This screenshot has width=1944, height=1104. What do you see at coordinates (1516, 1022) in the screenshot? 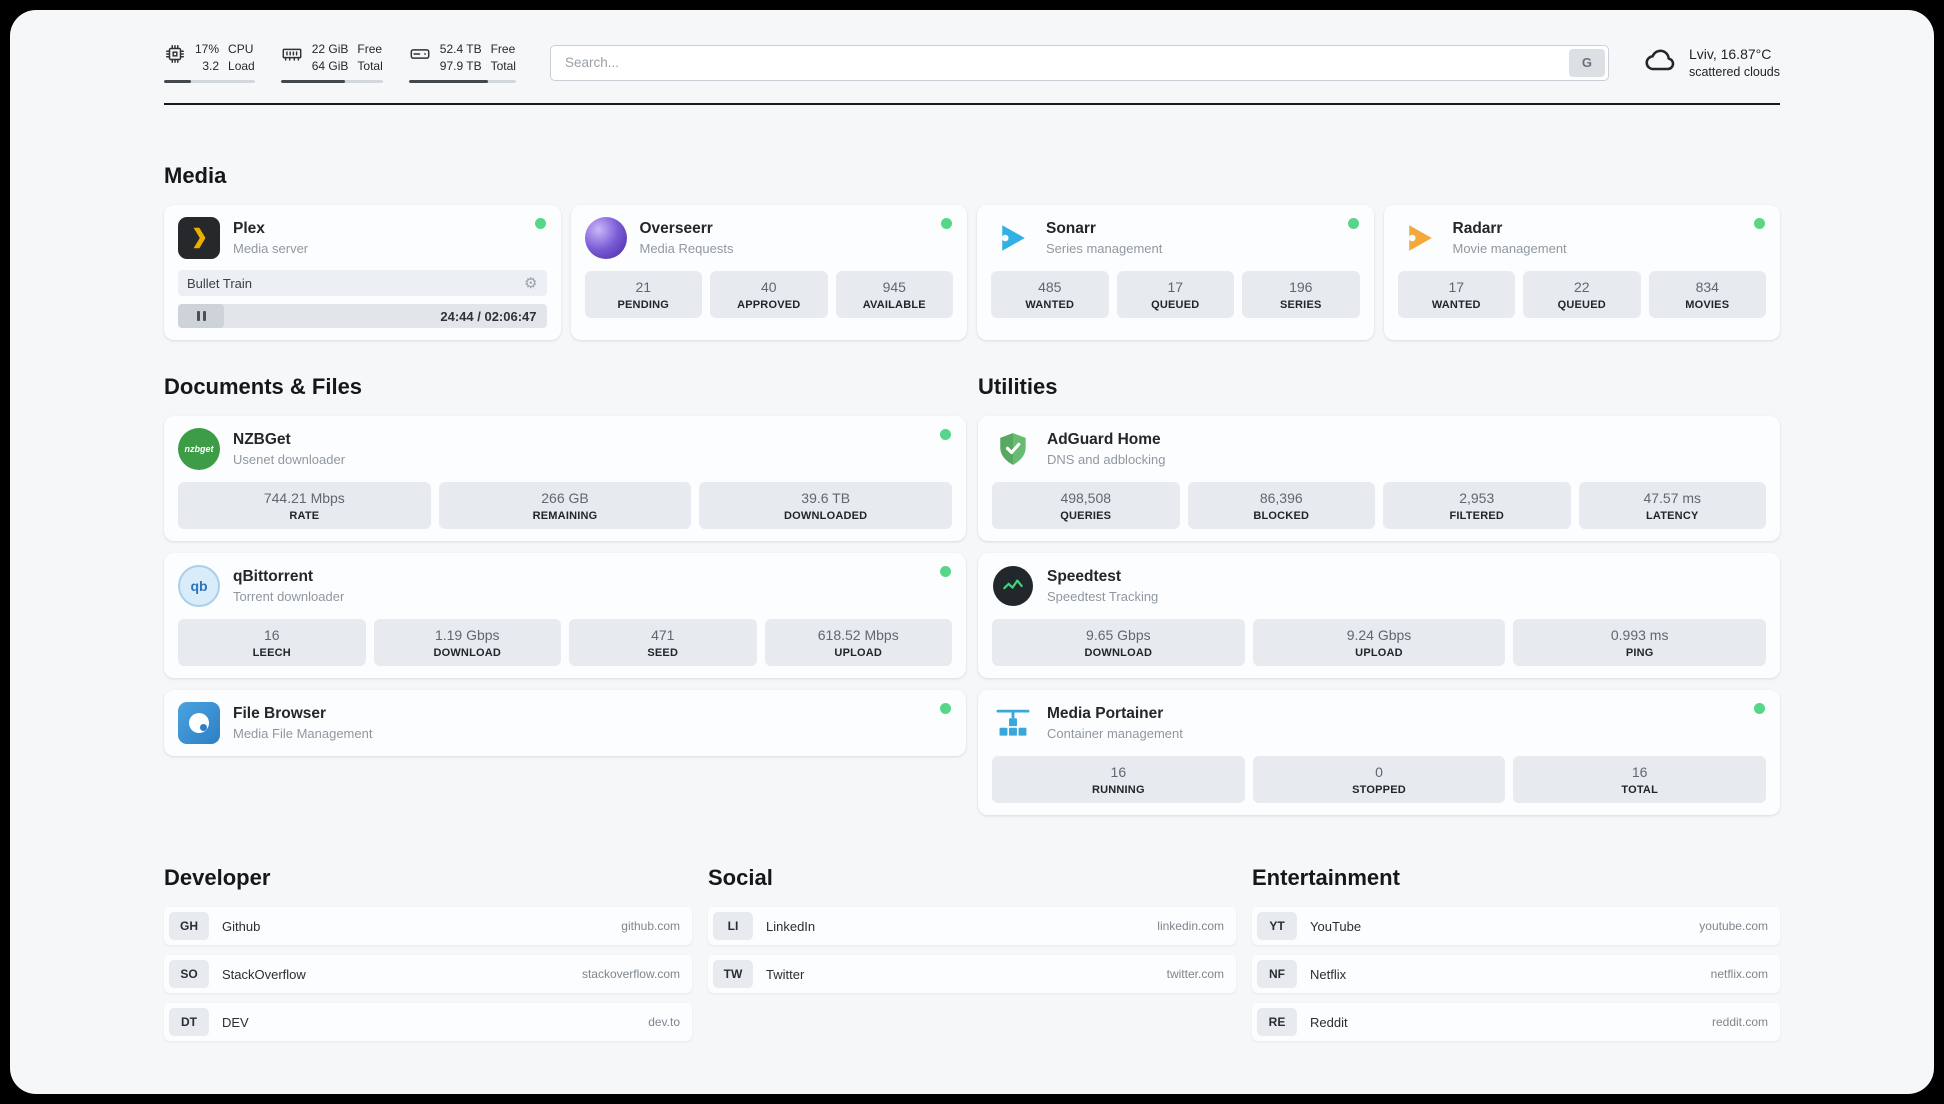
I see `bookmark-reddit: RE Reddit reddit.com` at bounding box center [1516, 1022].